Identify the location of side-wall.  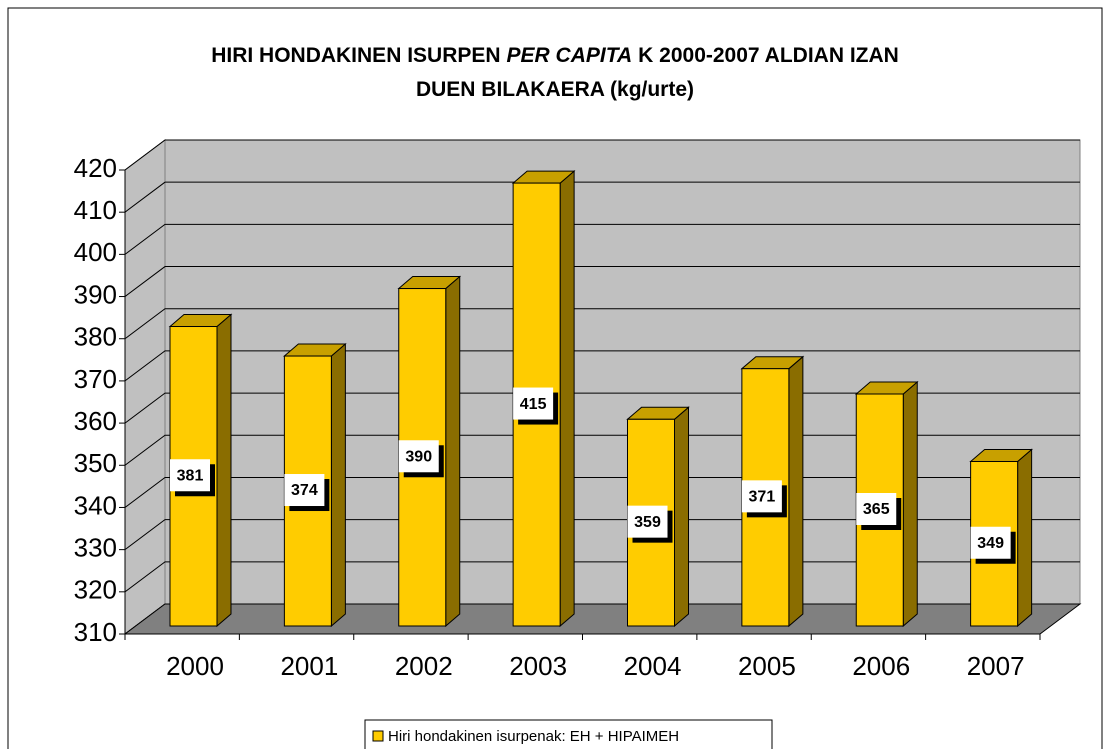
(145, 387).